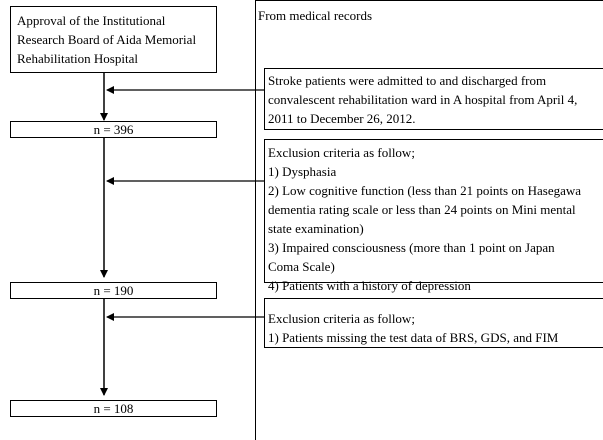 The image size is (603, 440). Describe the element at coordinates (77, 58) in the screenshot. I see `approval-line-3: Rehabilitation Hospital` at that location.